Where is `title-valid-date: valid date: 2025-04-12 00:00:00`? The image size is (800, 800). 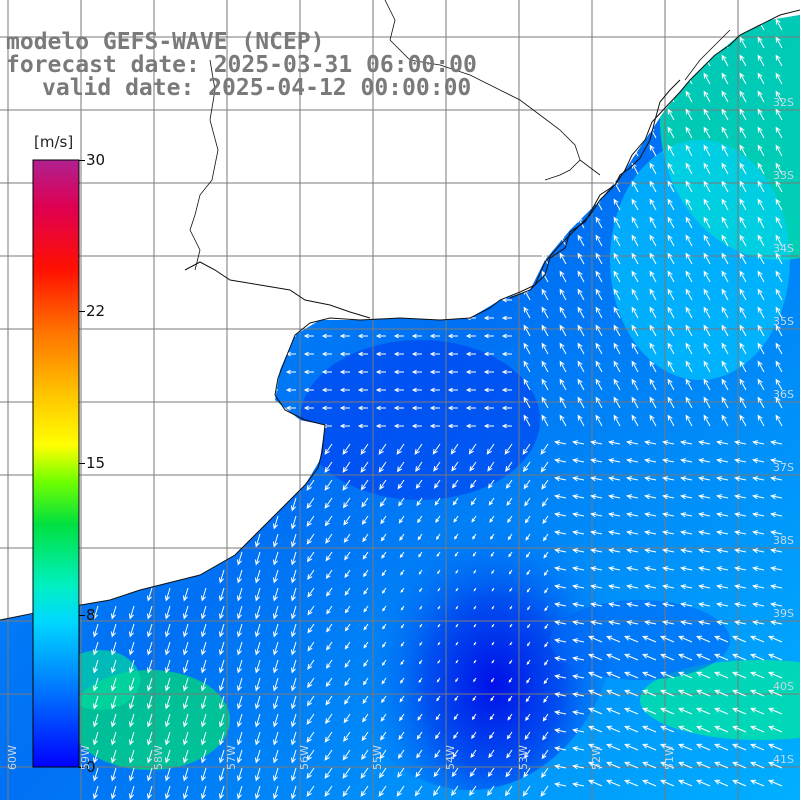 title-valid-date: valid date: 2025-04-12 00:00:00 is located at coordinates (257, 88).